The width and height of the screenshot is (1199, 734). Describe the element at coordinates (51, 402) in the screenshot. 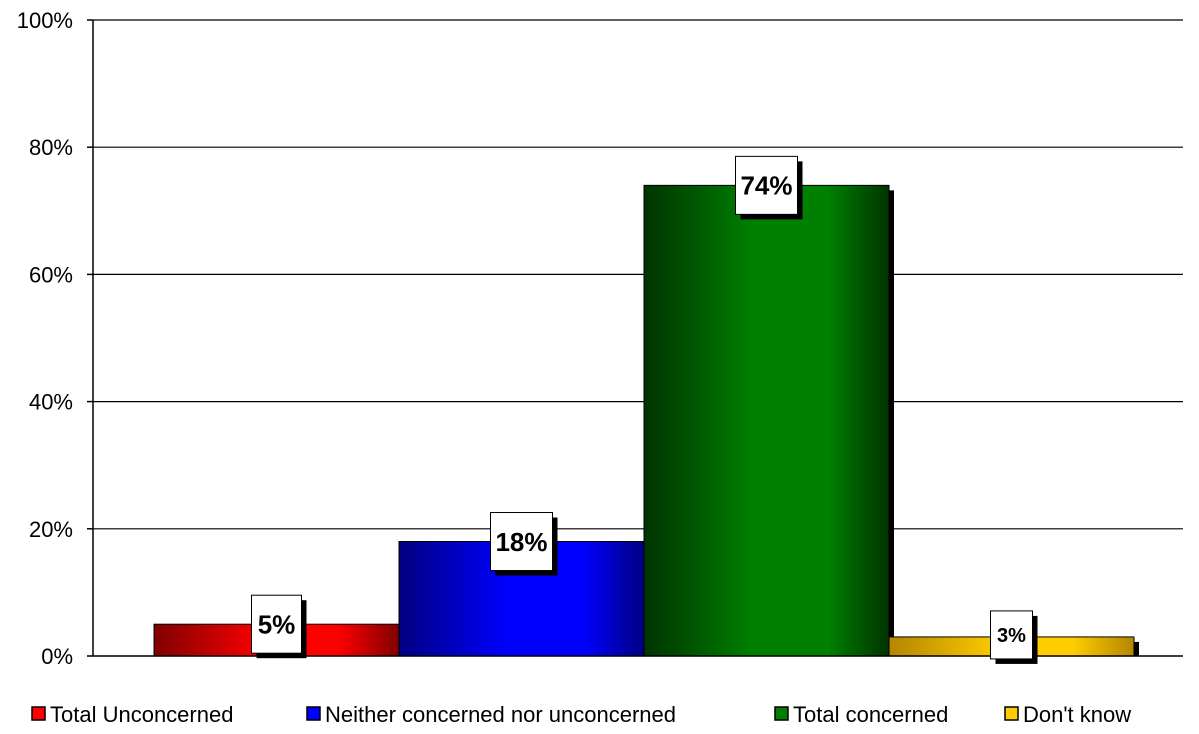

I see `y-tick-label: 40%` at that location.